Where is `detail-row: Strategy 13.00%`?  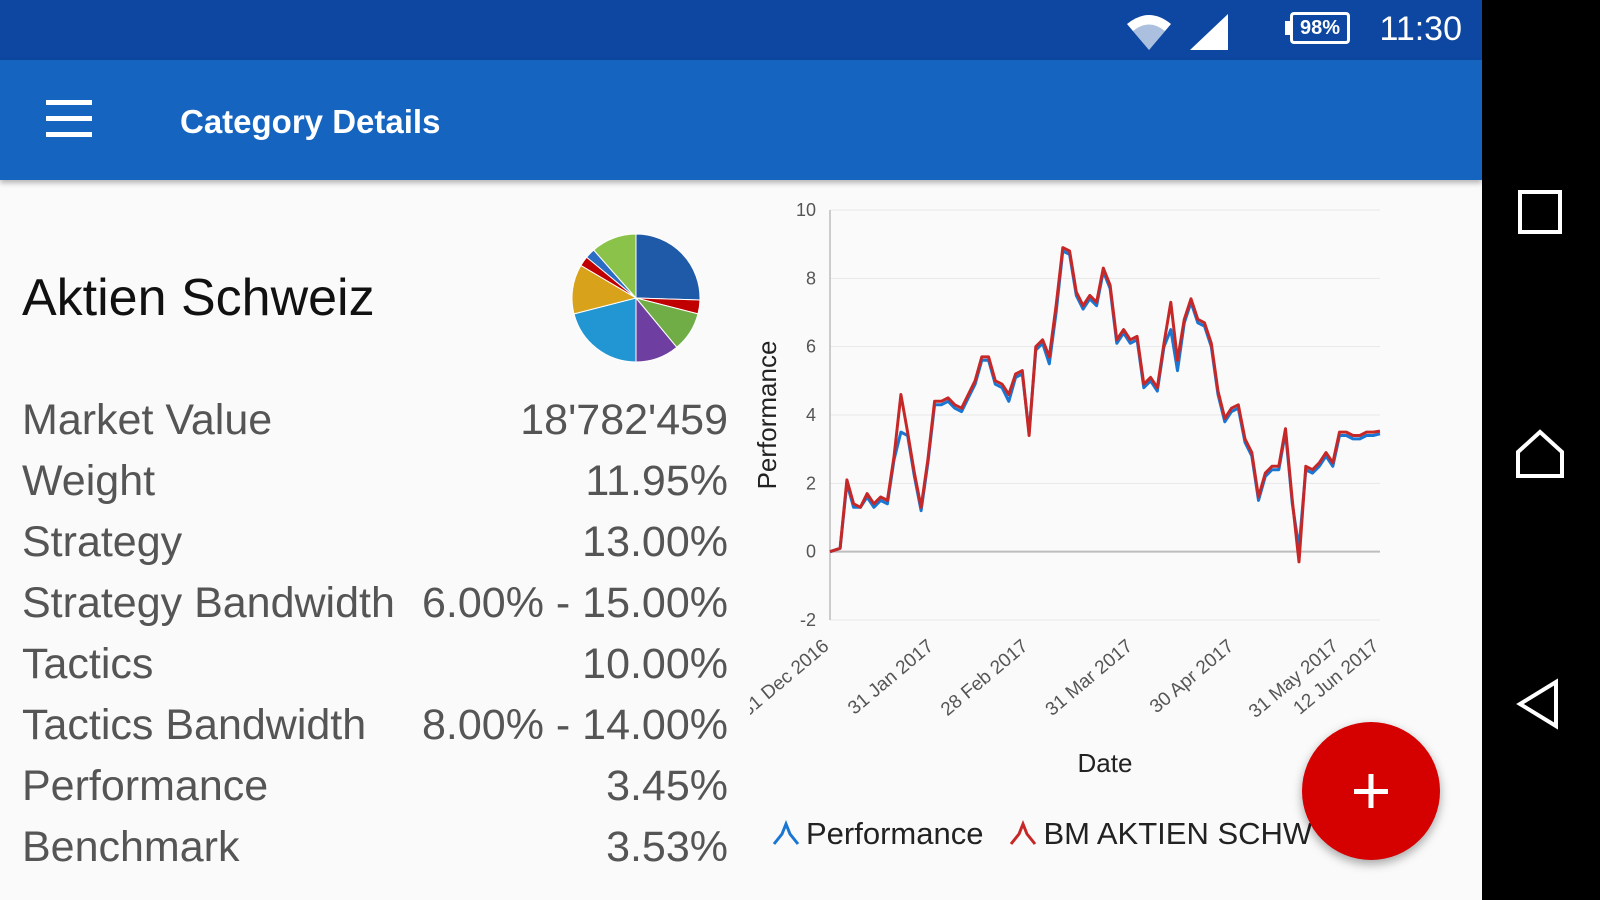 detail-row: Strategy 13.00% is located at coordinates (375, 542).